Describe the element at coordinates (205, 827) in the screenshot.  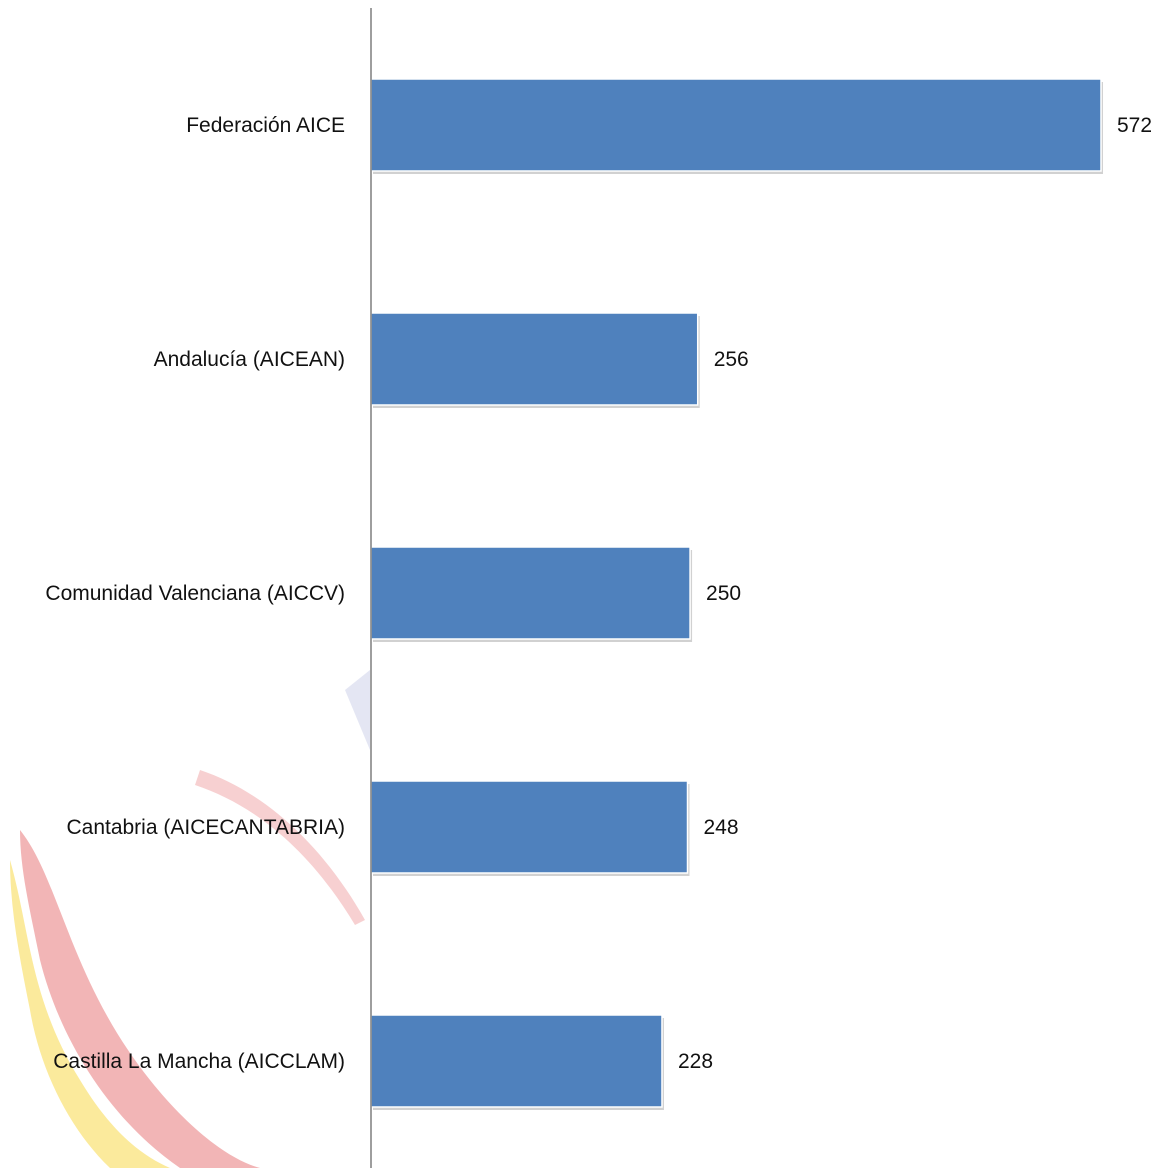
I see `category-label: Cantabria (AICECANTABRIA)` at that location.